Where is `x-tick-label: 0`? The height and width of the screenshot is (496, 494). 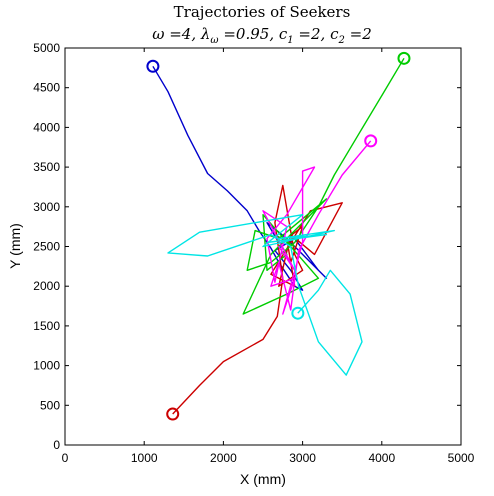 x-tick-label: 0 is located at coordinates (65, 458).